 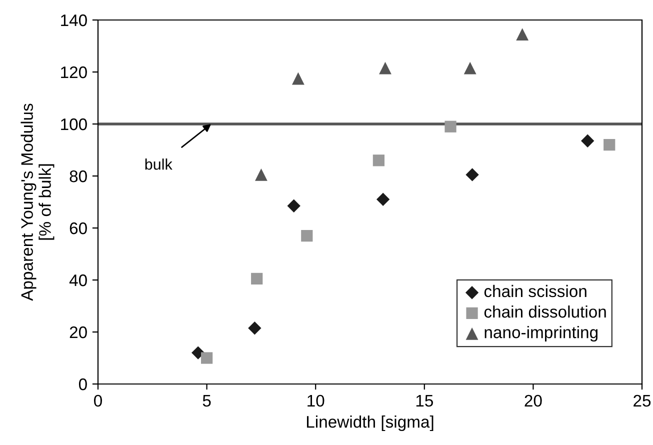 What do you see at coordinates (78, 176) in the screenshot?
I see `y-tick-label: 80` at bounding box center [78, 176].